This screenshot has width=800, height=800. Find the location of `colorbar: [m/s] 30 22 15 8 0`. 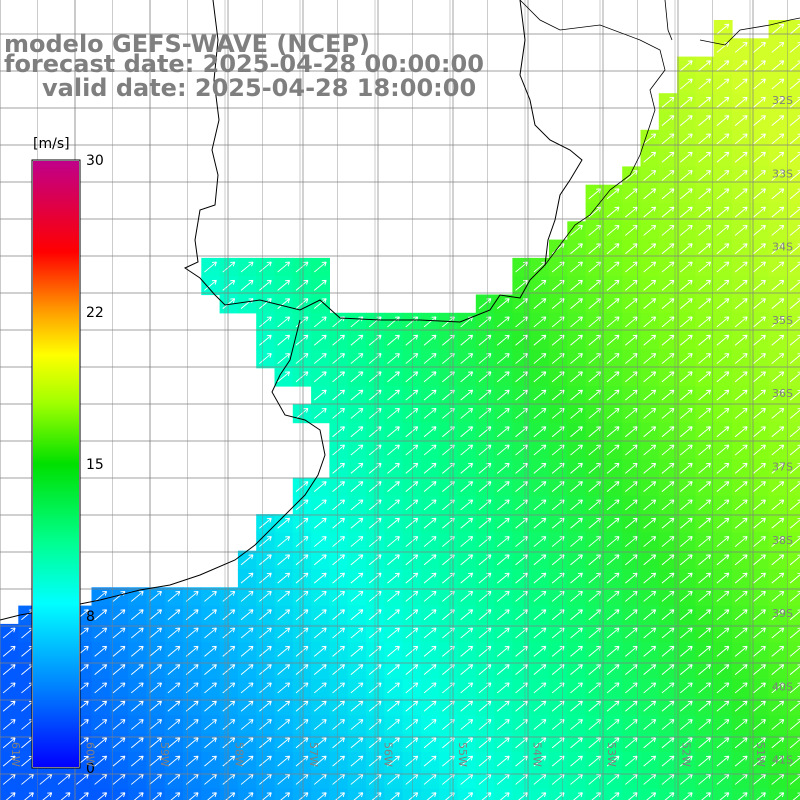

colorbar: [m/s] 30 22 15 8 0 is located at coordinates (67, 456).